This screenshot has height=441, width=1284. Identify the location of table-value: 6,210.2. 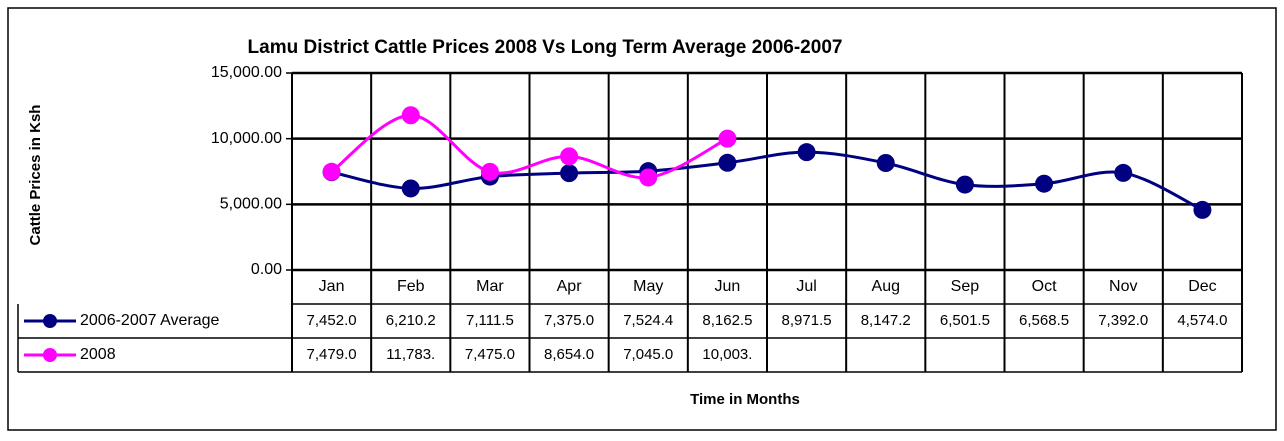
(411, 320).